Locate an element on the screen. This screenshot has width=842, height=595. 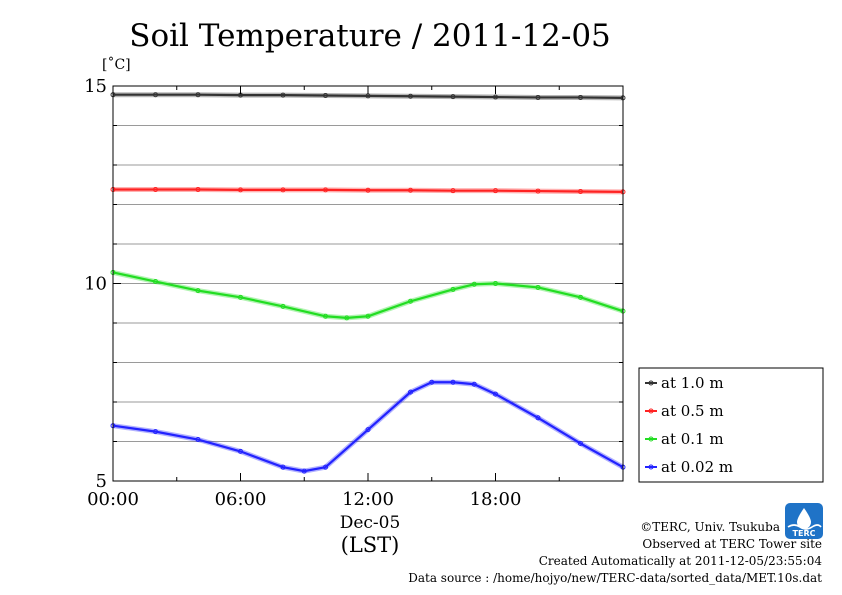
terc-logo: TERC is located at coordinates (804, 521).